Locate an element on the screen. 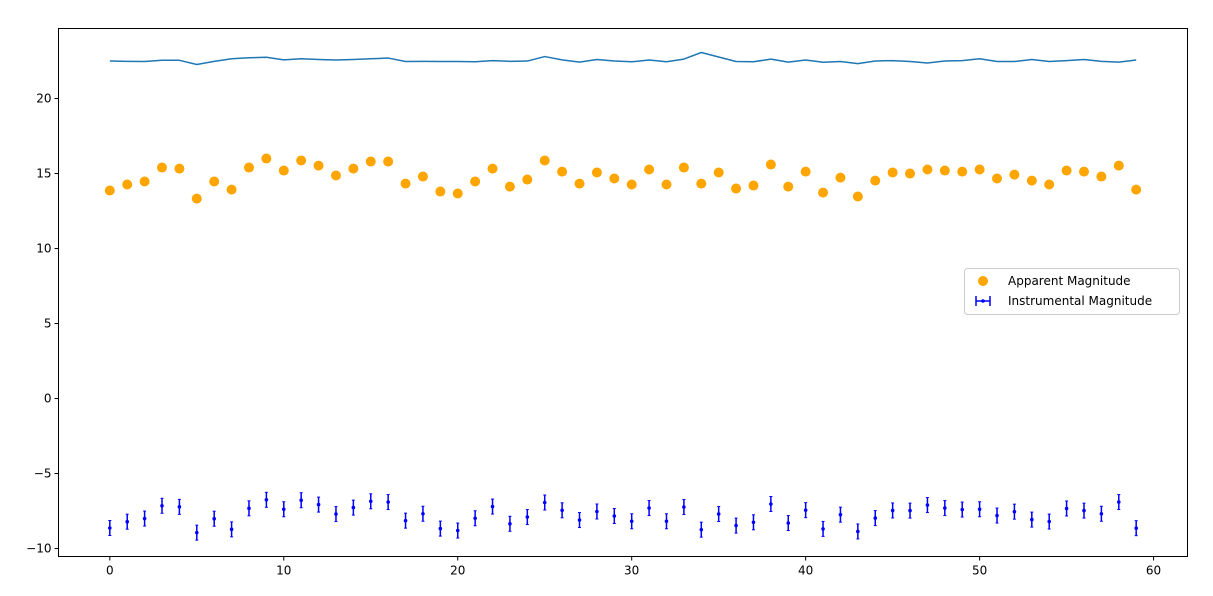 The width and height of the screenshot is (1213, 596). x-tick-label: 50 is located at coordinates (979, 571).